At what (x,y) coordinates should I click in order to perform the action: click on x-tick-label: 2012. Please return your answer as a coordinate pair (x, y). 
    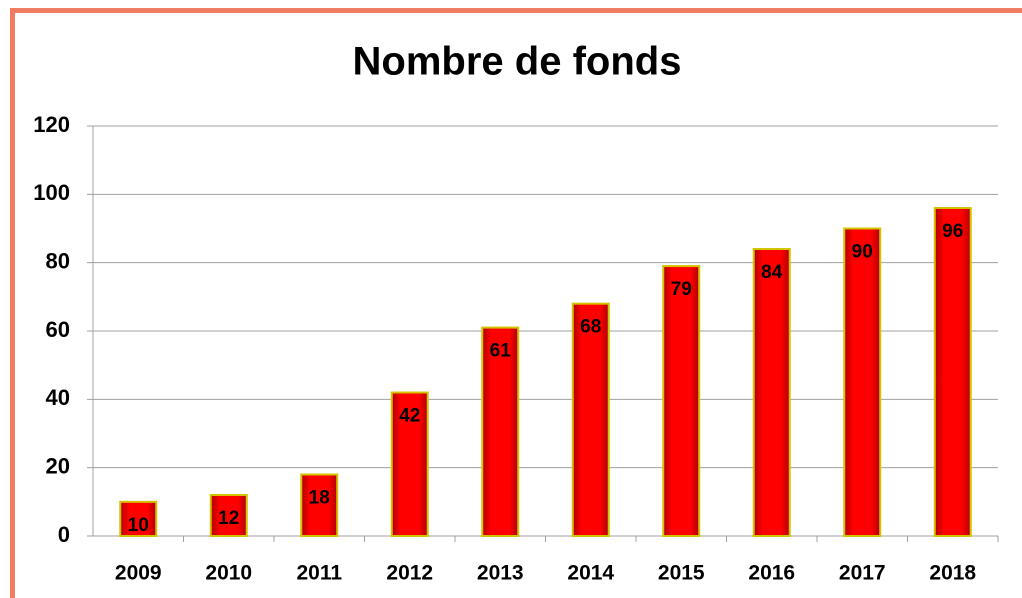
    Looking at the image, I should click on (409, 573).